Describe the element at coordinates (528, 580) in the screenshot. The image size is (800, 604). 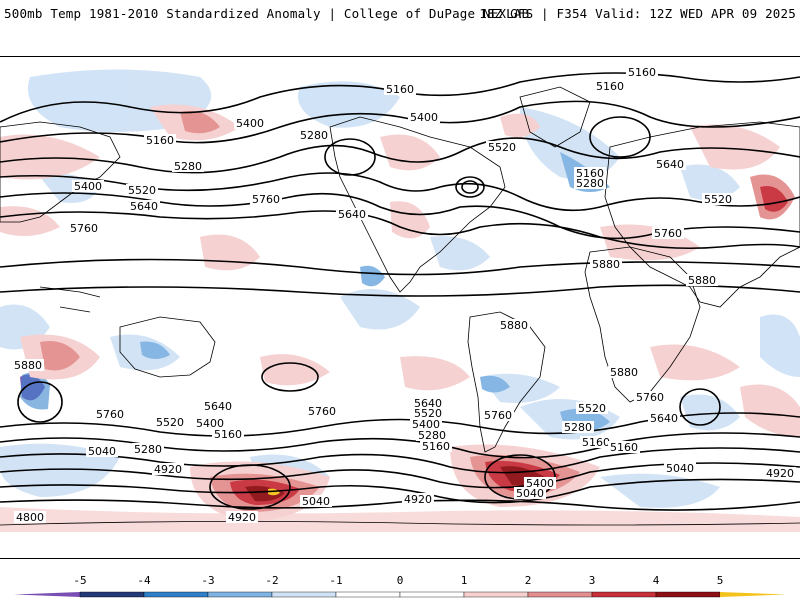
I see `colorbar-tick-label: 2` at that location.